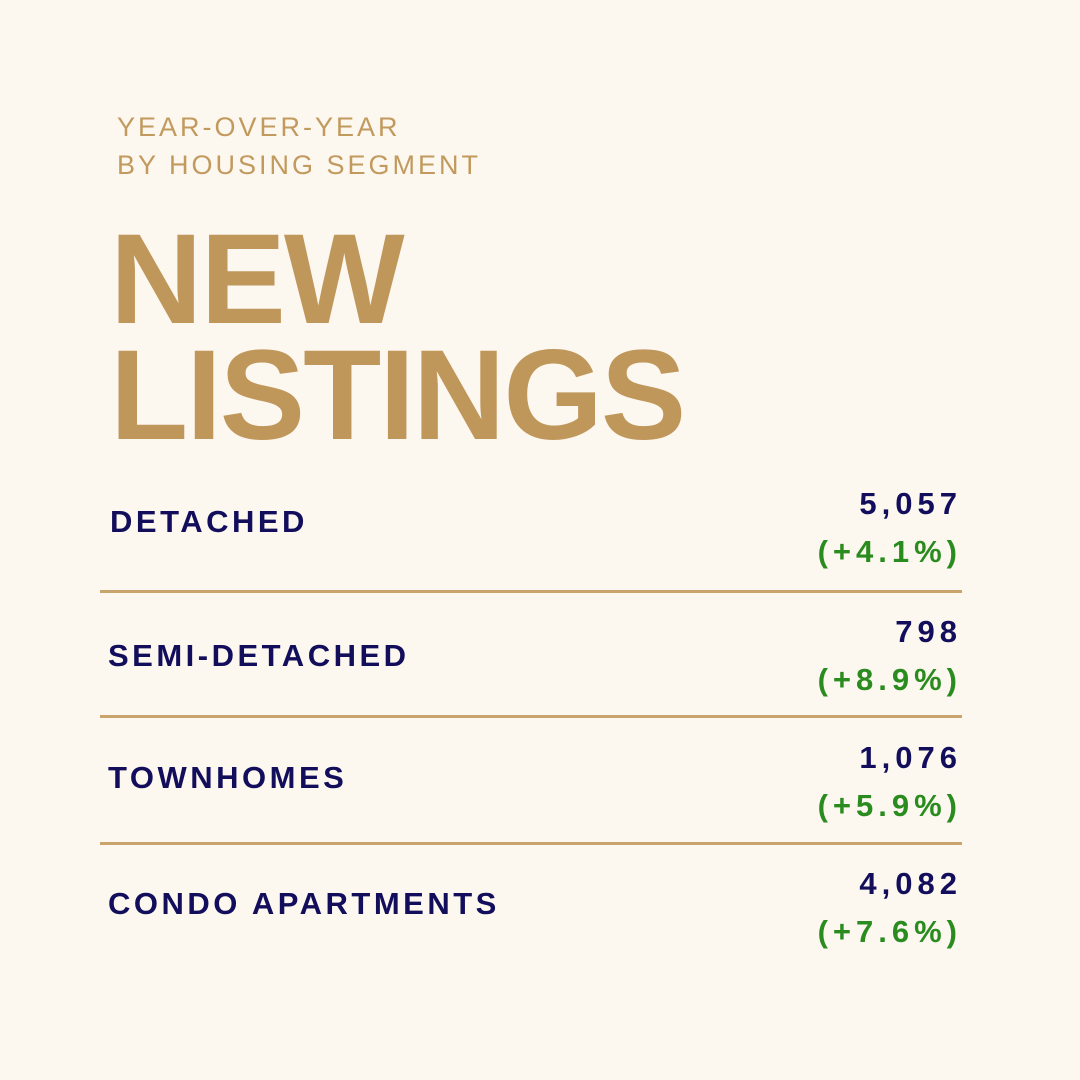 The height and width of the screenshot is (1080, 1080). Describe the element at coordinates (910, 503) in the screenshot. I see `segment-value: 5,057` at that location.